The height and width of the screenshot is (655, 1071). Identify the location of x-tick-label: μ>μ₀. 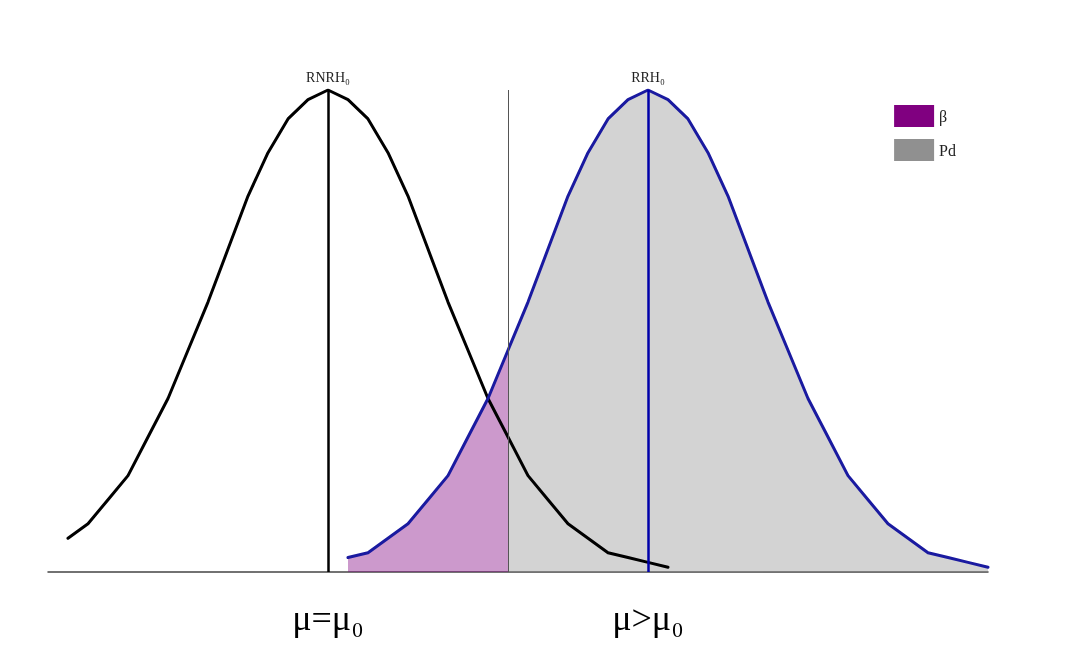
(648, 618).